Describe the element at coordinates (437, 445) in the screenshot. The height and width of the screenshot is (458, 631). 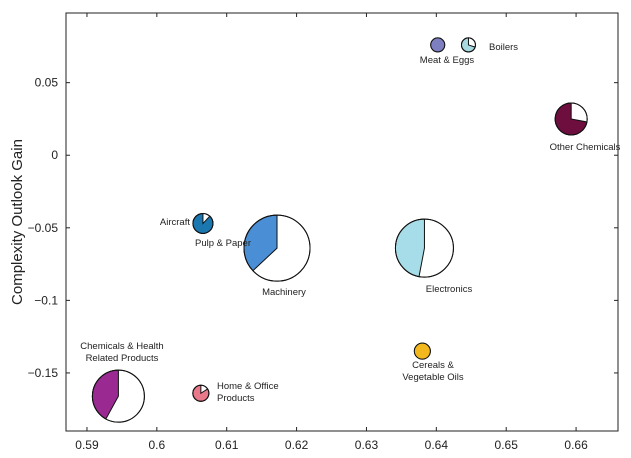
I see `x-tick-label: 0.64` at that location.